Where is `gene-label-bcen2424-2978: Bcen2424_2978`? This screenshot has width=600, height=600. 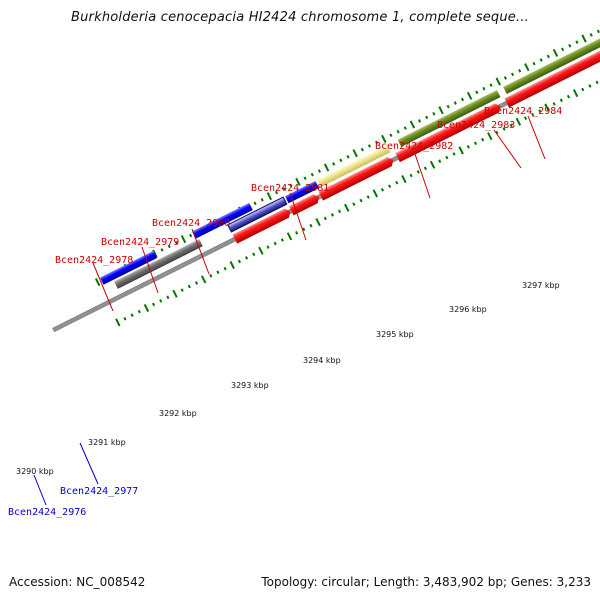 gene-label-bcen2424-2978: Bcen2424_2978 is located at coordinates (94, 260).